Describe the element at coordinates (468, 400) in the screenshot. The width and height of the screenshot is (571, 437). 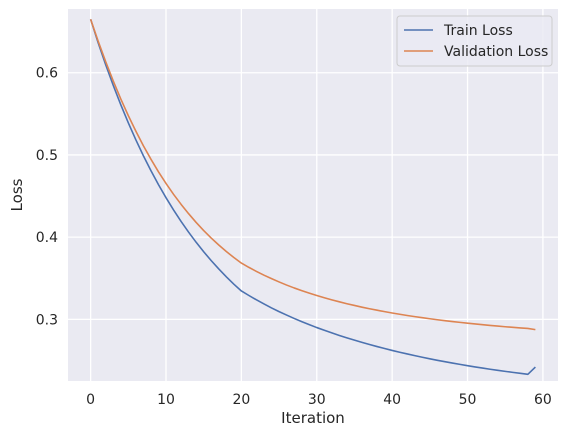
I see `x-tick-label: 50` at that location.